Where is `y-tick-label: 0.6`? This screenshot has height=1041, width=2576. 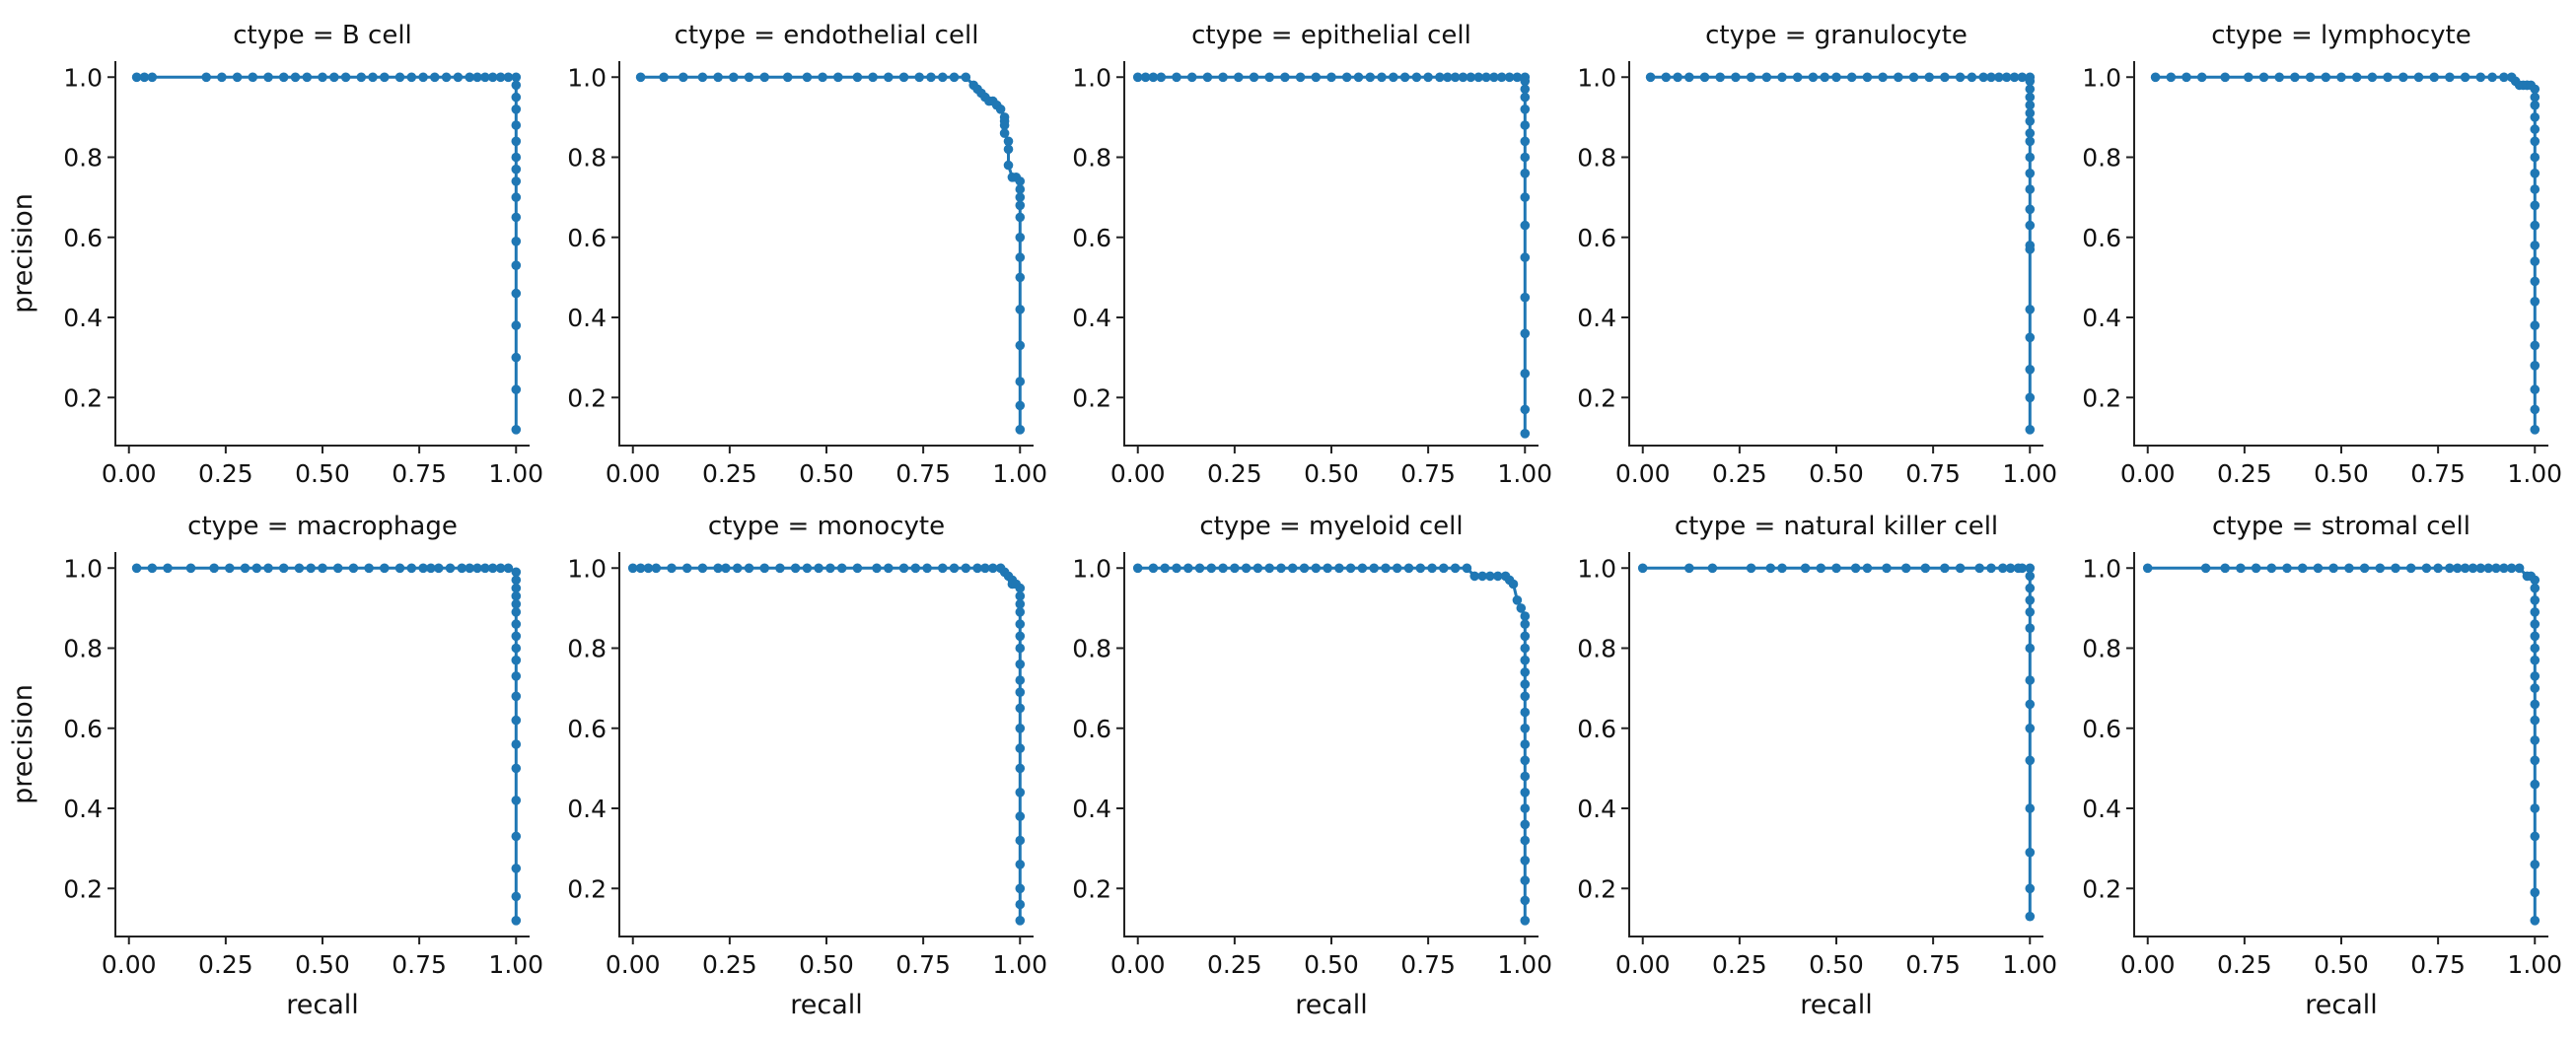 y-tick-label: 0.6 is located at coordinates (2101, 729).